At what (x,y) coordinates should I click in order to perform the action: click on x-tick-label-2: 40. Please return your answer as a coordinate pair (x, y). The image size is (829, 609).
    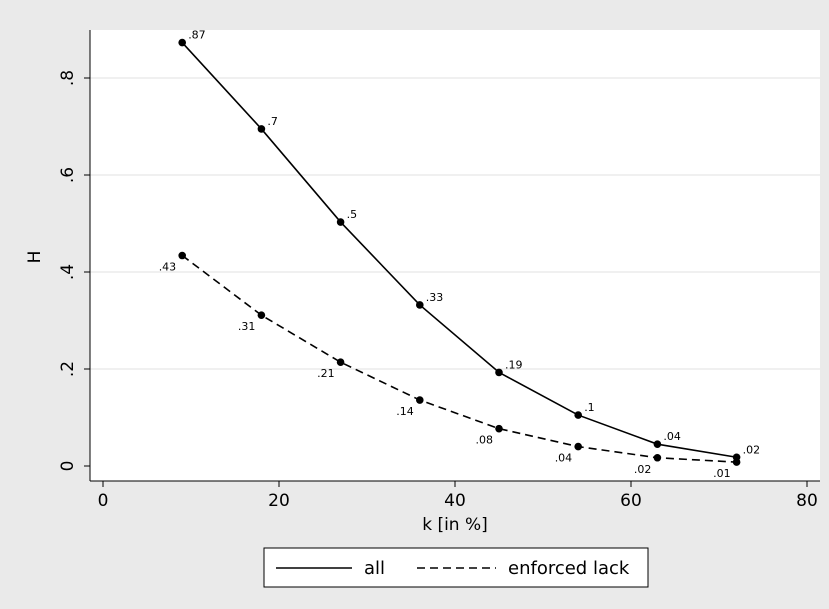
    Looking at the image, I should click on (455, 501).